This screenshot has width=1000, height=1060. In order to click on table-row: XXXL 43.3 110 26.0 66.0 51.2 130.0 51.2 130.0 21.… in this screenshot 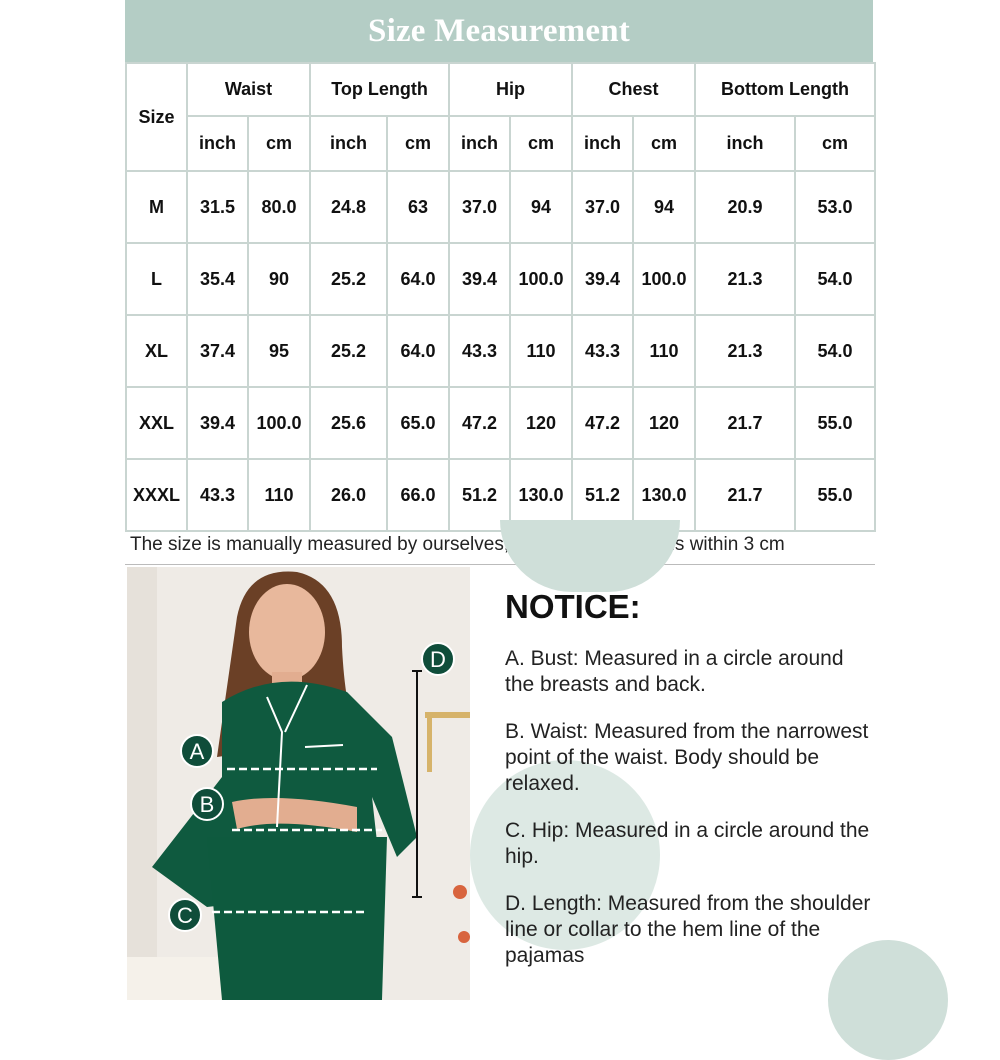, I will do `click(501, 495)`.